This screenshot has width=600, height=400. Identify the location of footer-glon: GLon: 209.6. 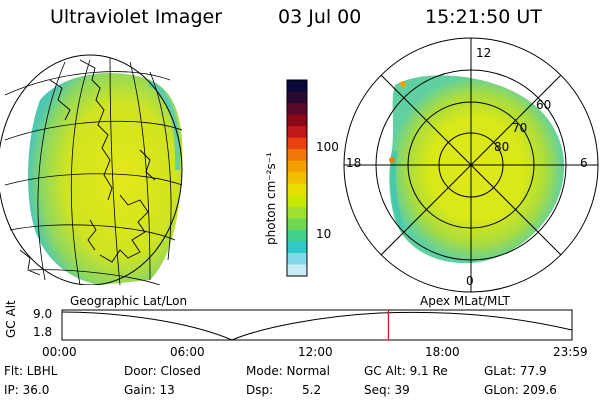
(520, 390).